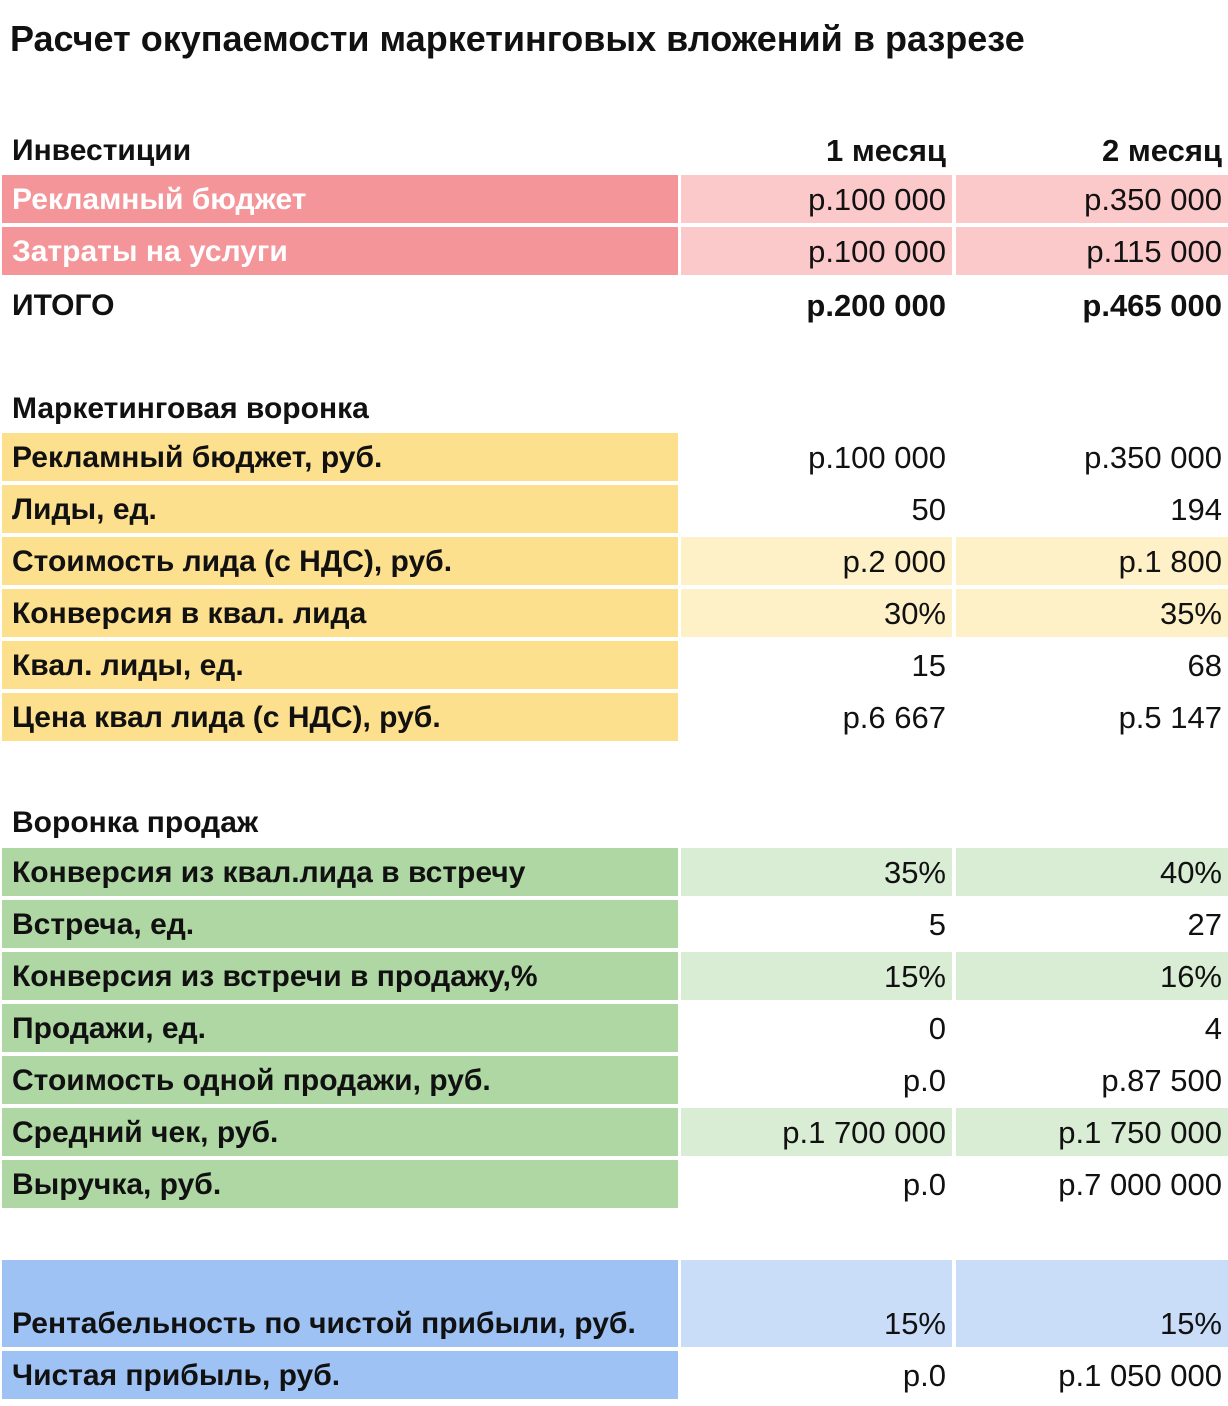 This screenshot has width=1228, height=1406. Describe the element at coordinates (190, 408) in the screenshot. I see `section-title: Маркетинговая воронка` at that location.